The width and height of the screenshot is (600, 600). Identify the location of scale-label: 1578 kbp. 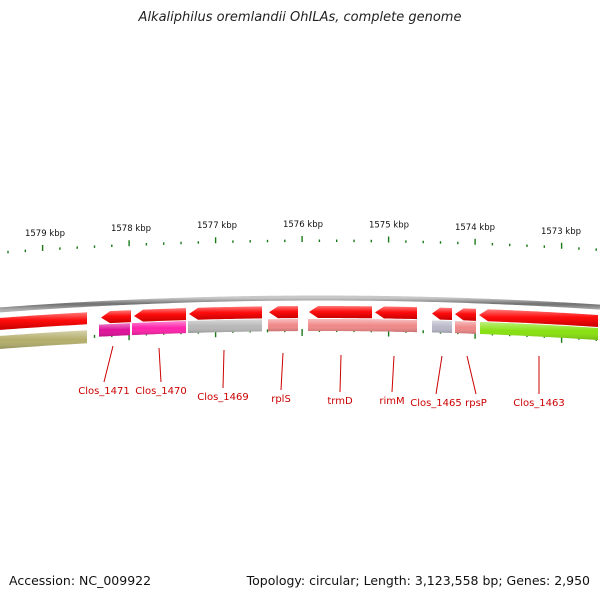
(131, 229).